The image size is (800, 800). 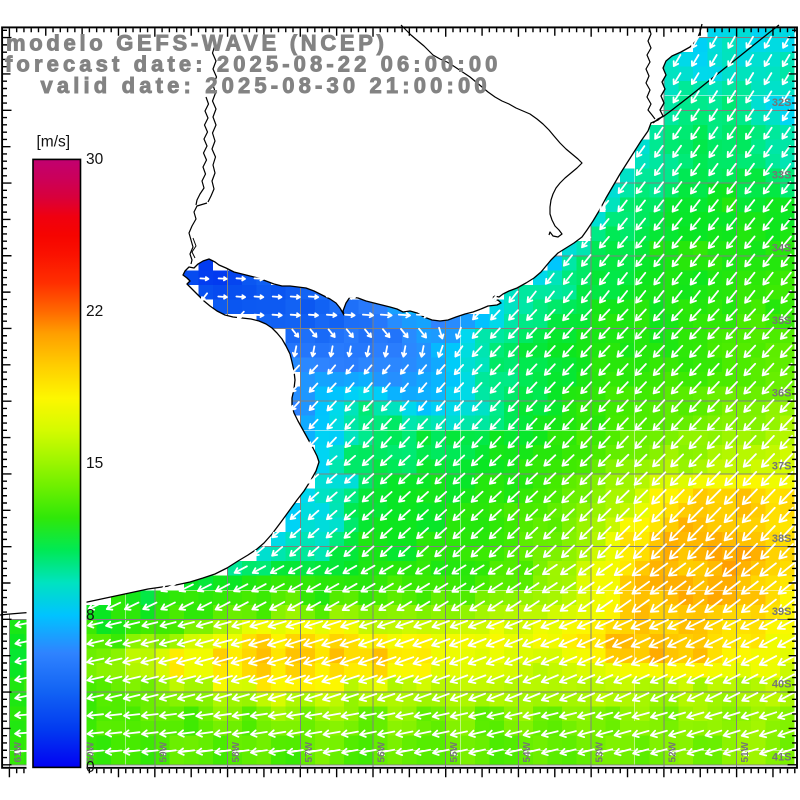 I want to click on svg-text: 54W, so click(x=527, y=751).